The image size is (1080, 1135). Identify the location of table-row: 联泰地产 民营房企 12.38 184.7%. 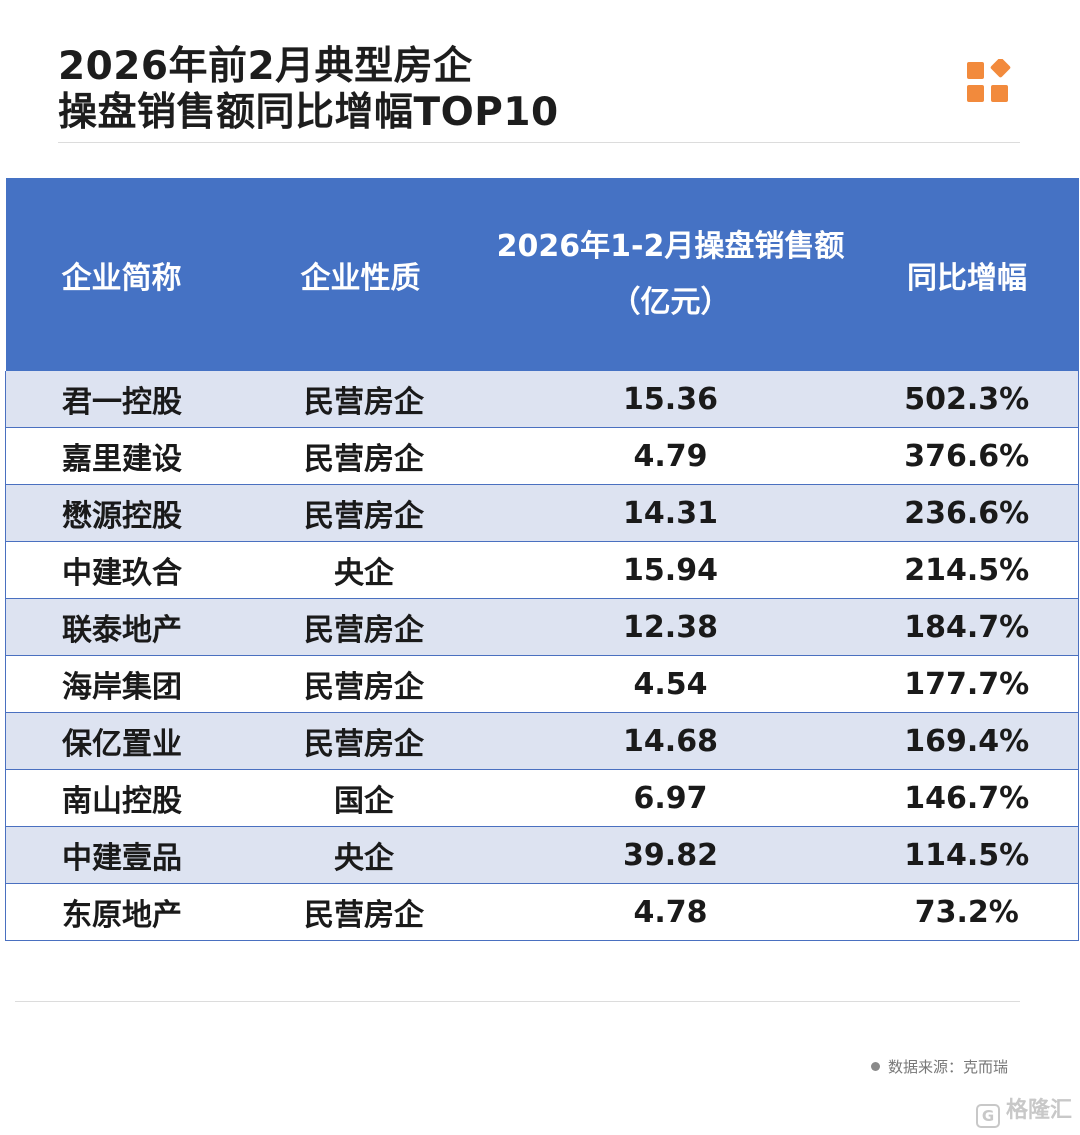
(542, 627).